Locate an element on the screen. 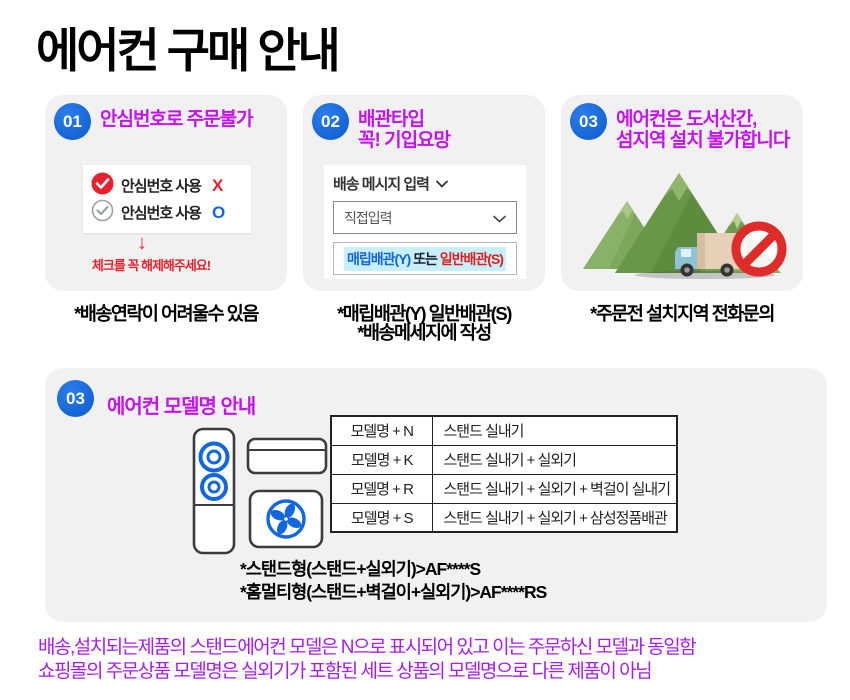 The width and height of the screenshot is (850, 700). table-row: 모델명 + K 스탠드 실내기 + 실외기 is located at coordinates (504, 459).